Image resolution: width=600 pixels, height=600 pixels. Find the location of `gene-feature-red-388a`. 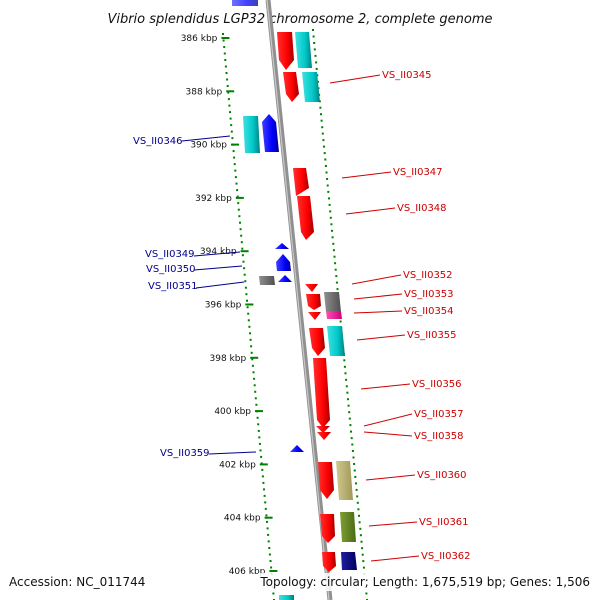

gene-feature-red-388a is located at coordinates (291, 87).